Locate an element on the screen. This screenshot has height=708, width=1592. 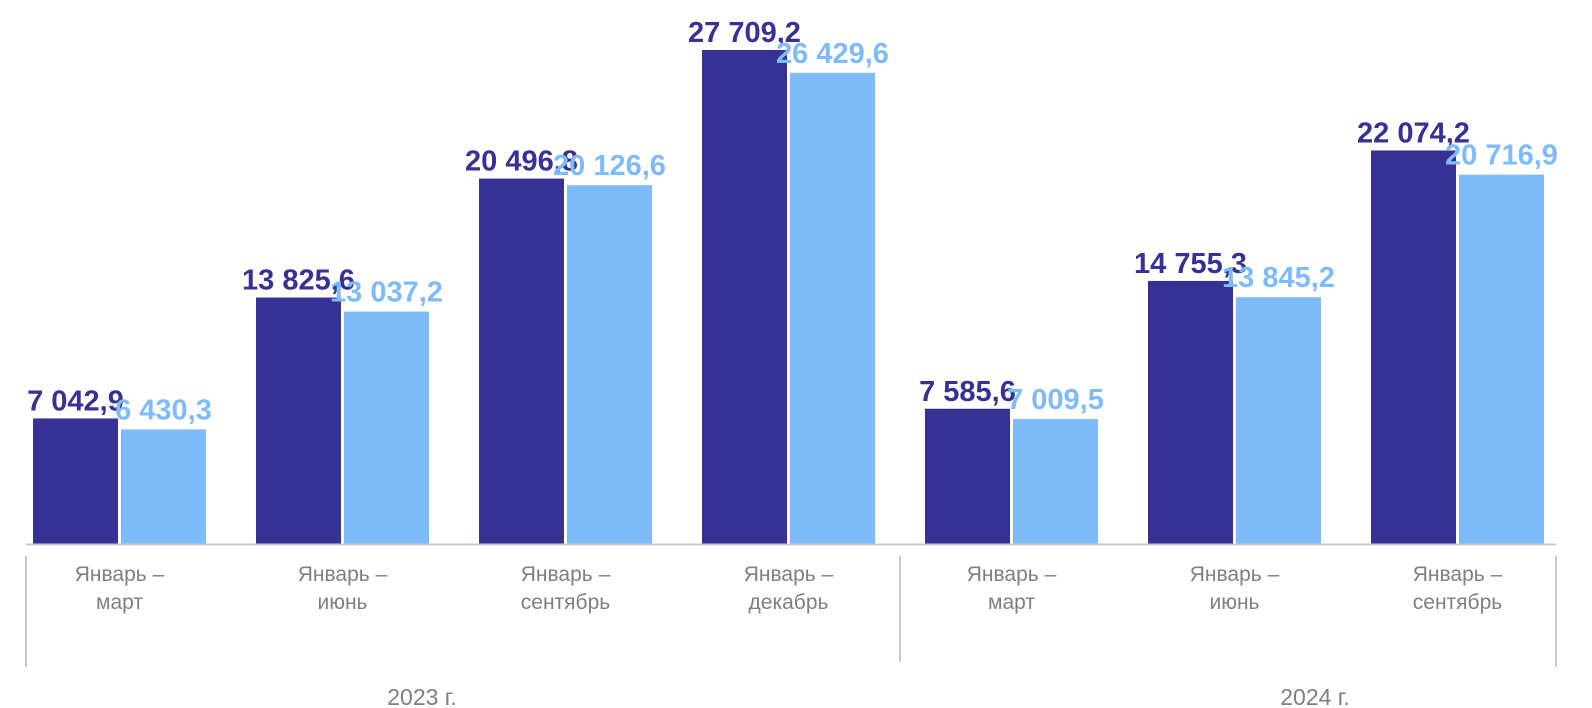
category-label-c5-l1: Январь – is located at coordinates (1012, 574).